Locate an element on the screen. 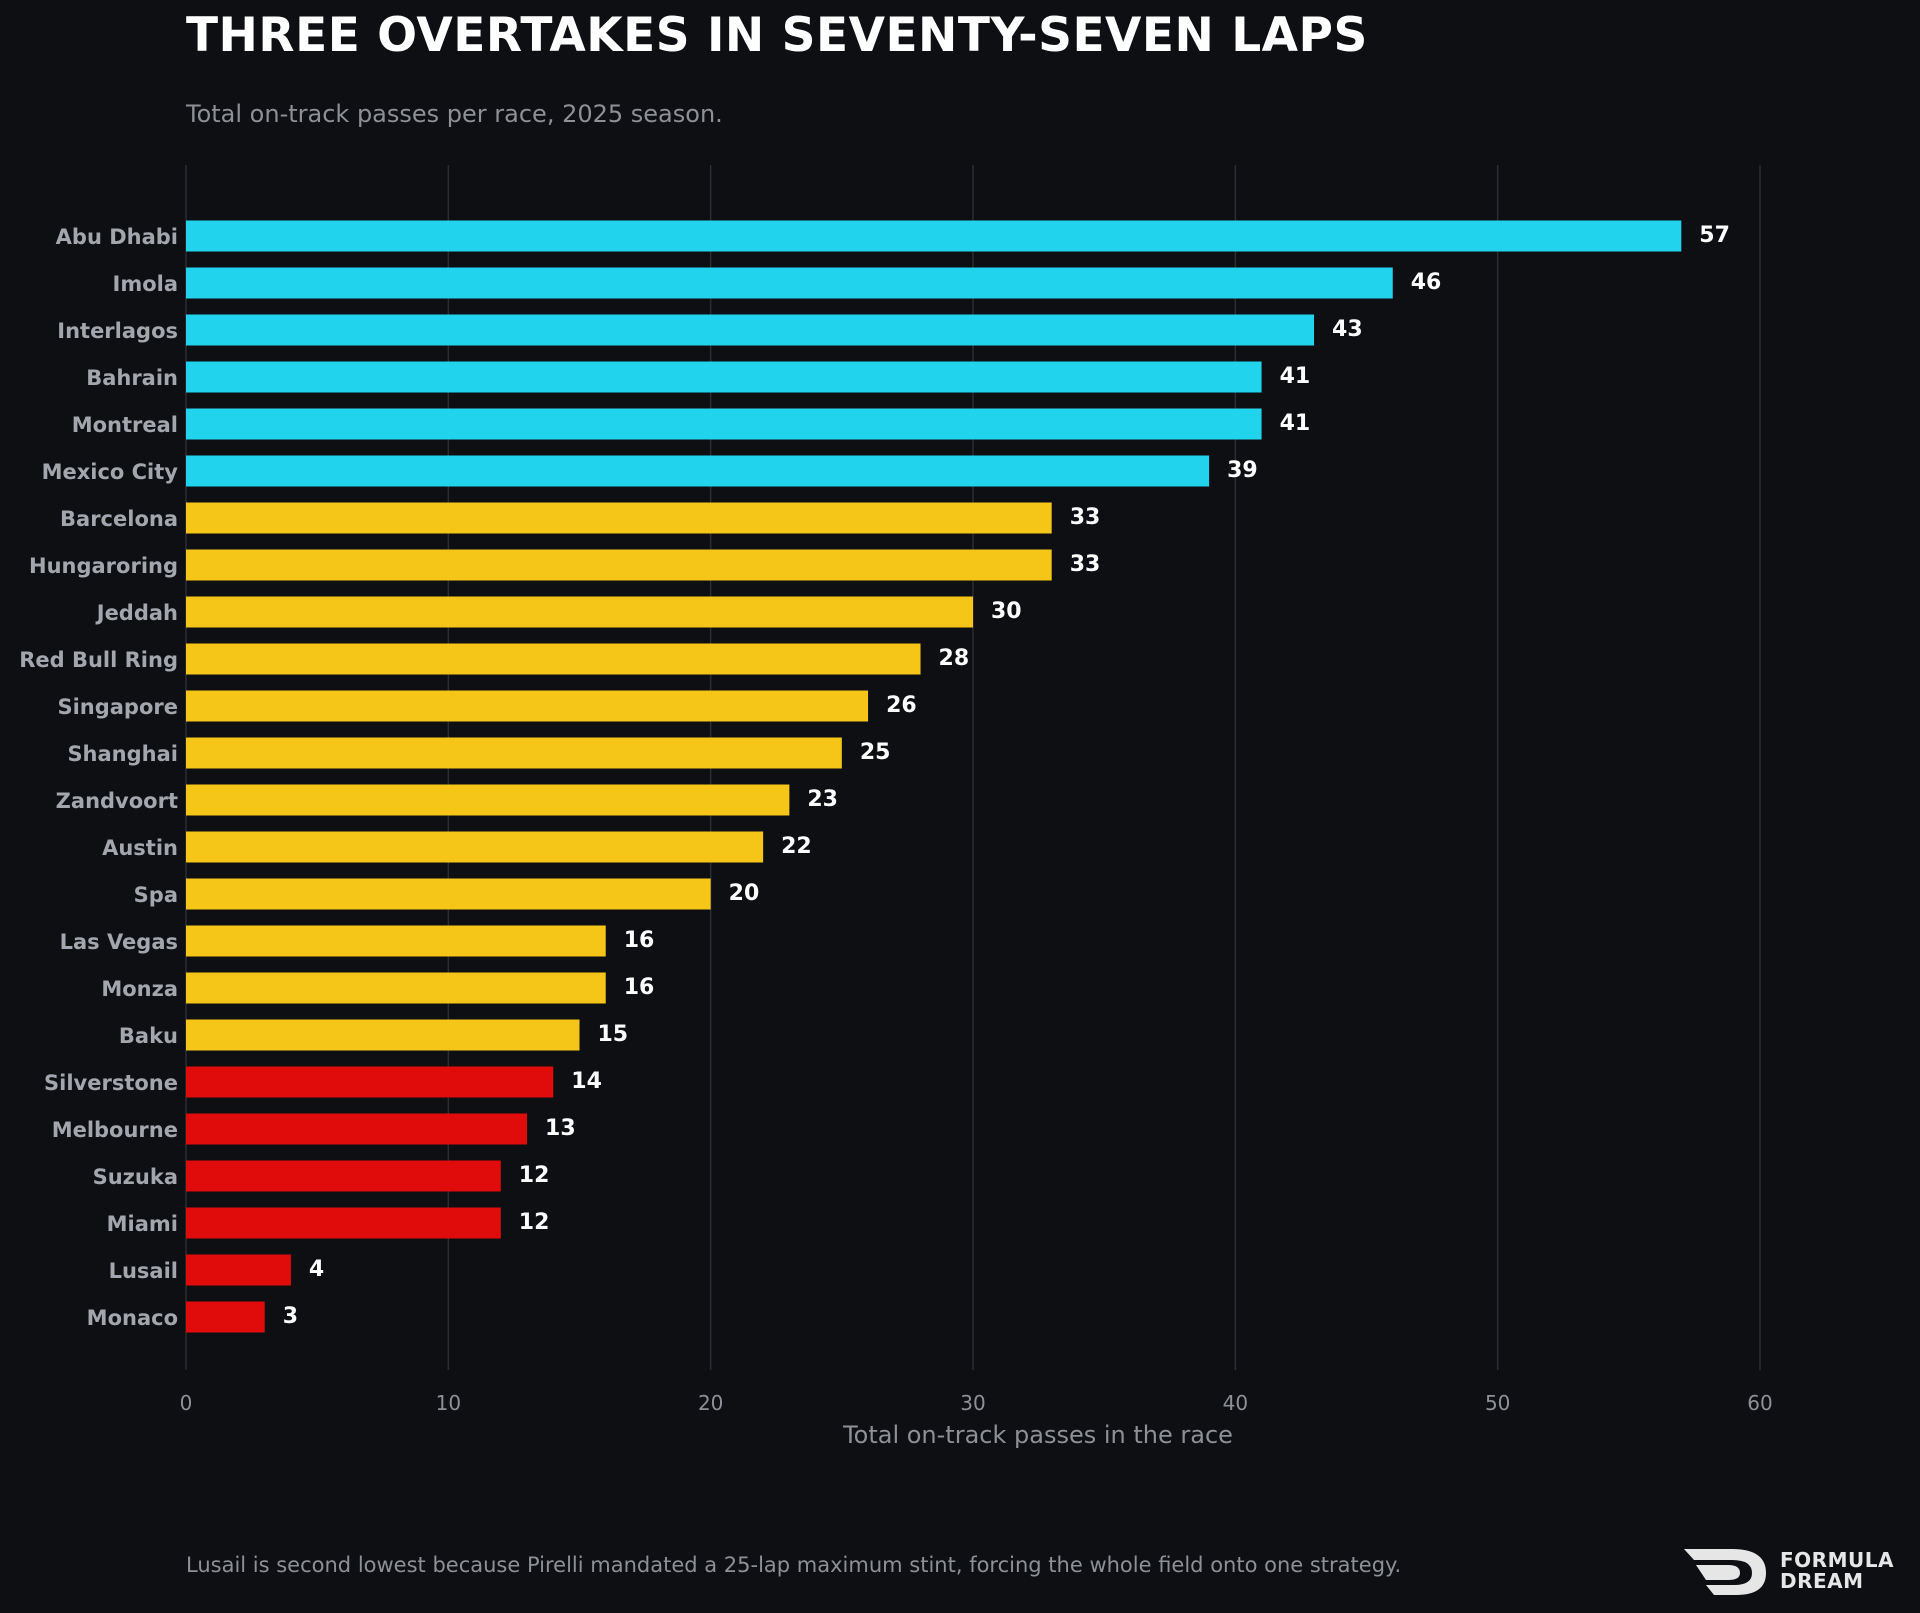 Image resolution: width=1920 pixels, height=1613 pixels. category-label: Miami is located at coordinates (142, 1224).